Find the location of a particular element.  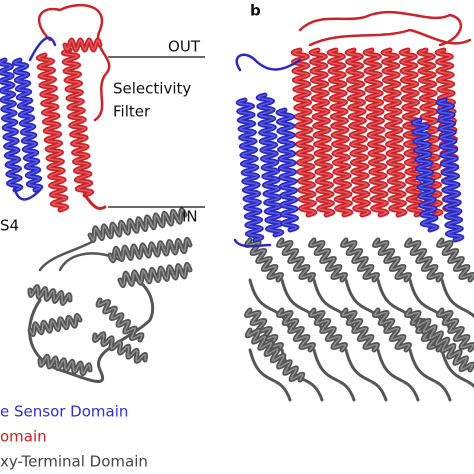

filter-label: Selectivity is located at coordinates (152, 89).